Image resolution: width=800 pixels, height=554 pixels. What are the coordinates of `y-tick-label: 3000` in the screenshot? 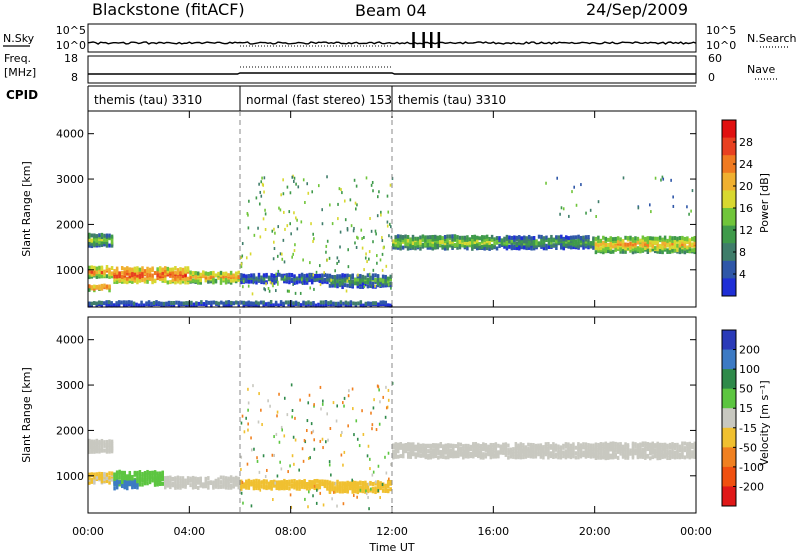 It's located at (70, 385).